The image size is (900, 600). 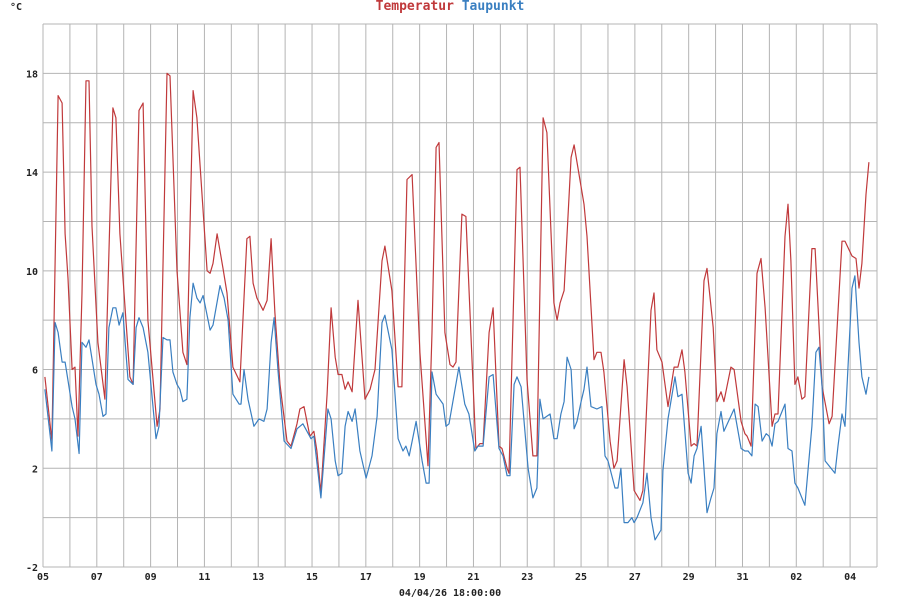 What do you see at coordinates (527, 577) in the screenshot?
I see `x-tick-label: 23` at bounding box center [527, 577].